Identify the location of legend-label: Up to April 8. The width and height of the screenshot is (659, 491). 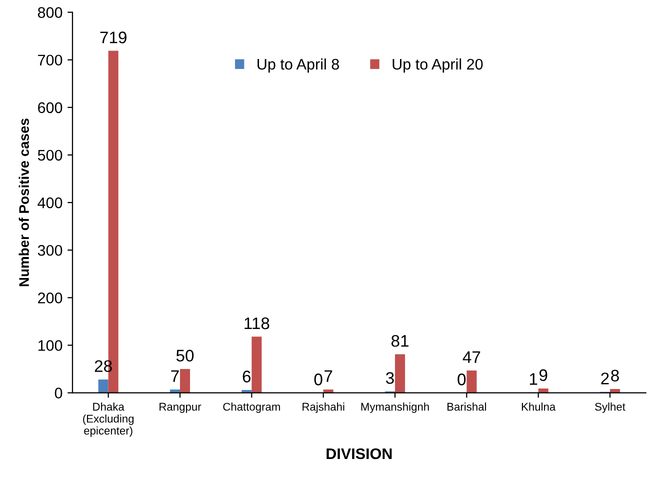
(298, 65).